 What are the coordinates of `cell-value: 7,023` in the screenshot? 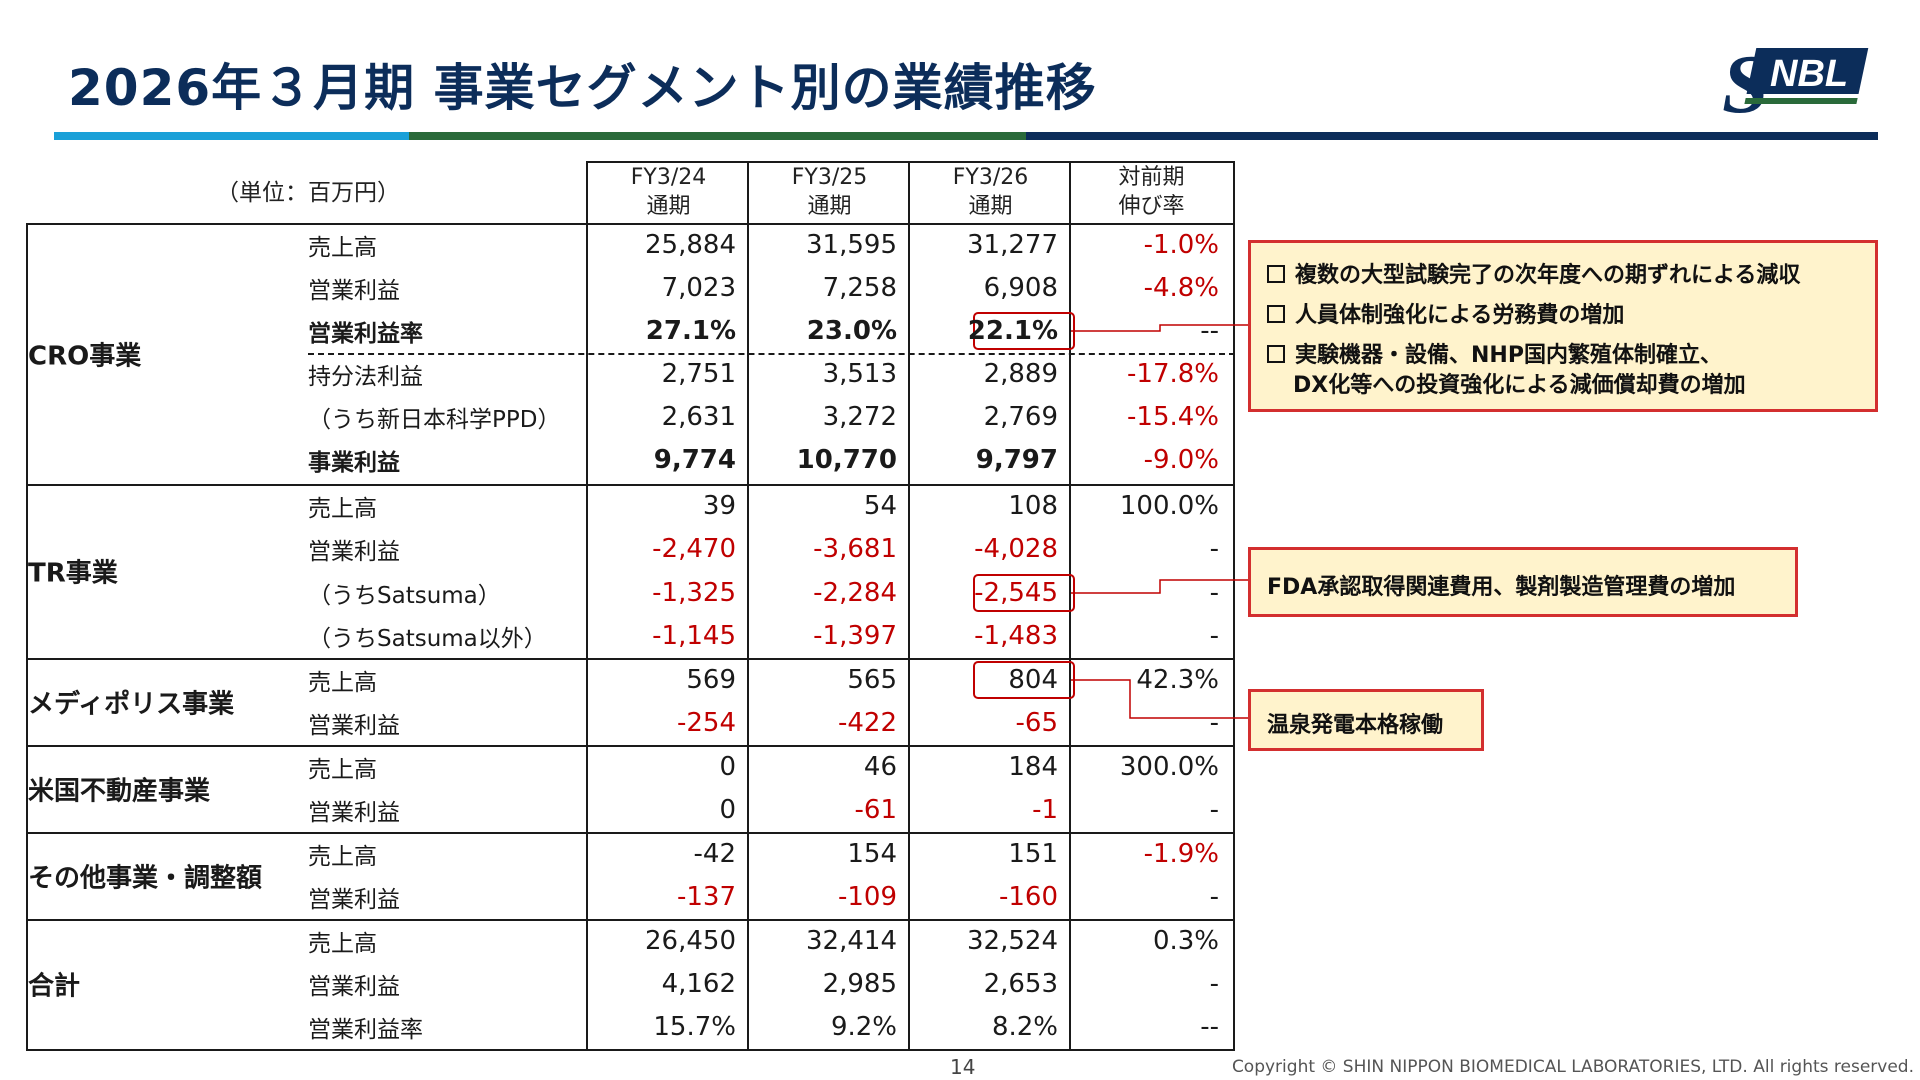 It's located at (698, 288).